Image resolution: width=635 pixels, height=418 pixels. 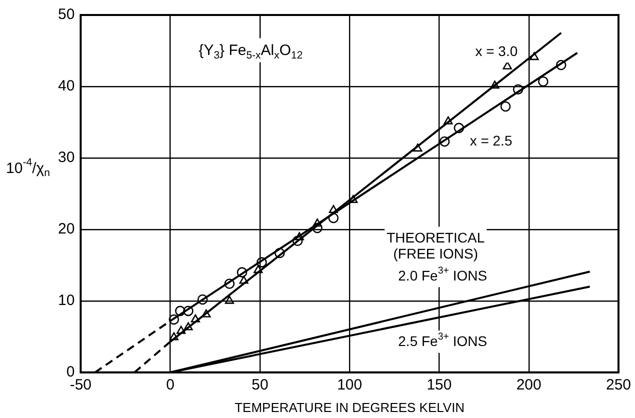 What do you see at coordinates (491, 140) in the screenshot?
I see `annotation: x = 2.5` at bounding box center [491, 140].